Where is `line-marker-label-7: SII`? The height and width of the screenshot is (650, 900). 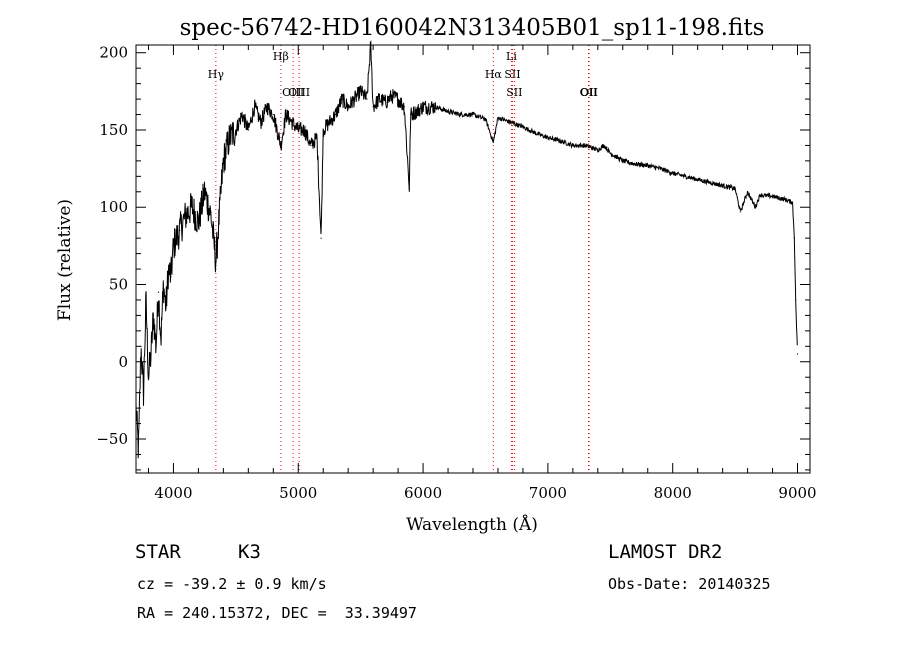 line-marker-label-7: SII is located at coordinates (514, 92).